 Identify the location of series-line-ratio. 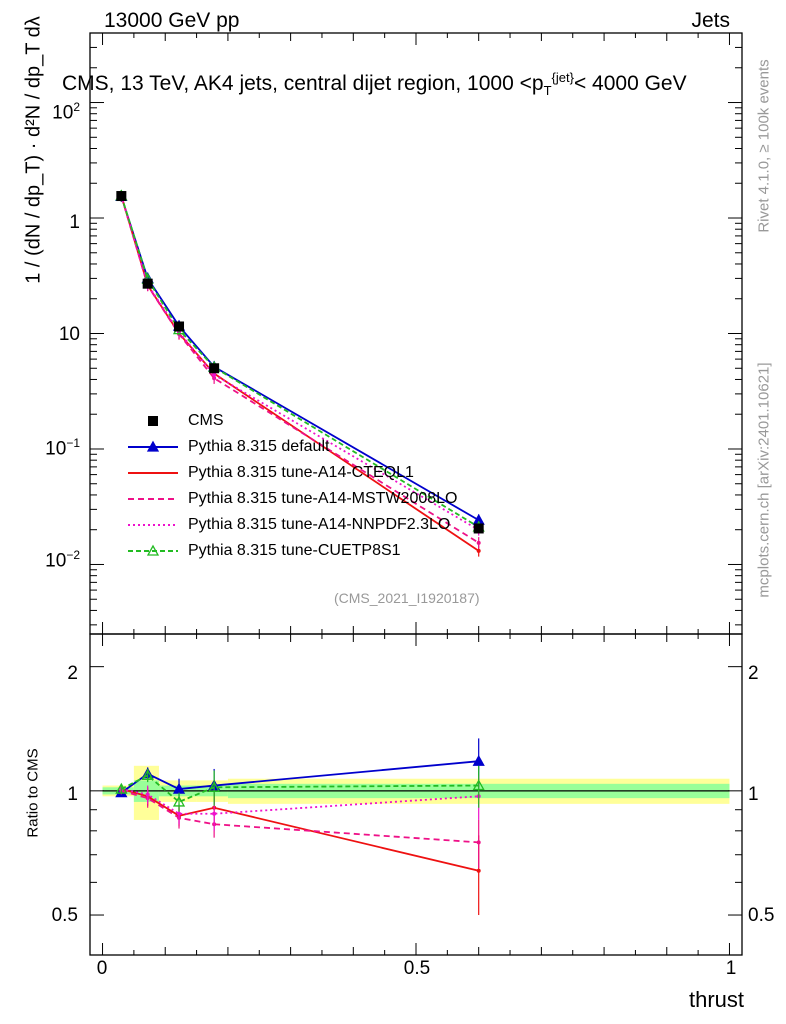
(299, 788).